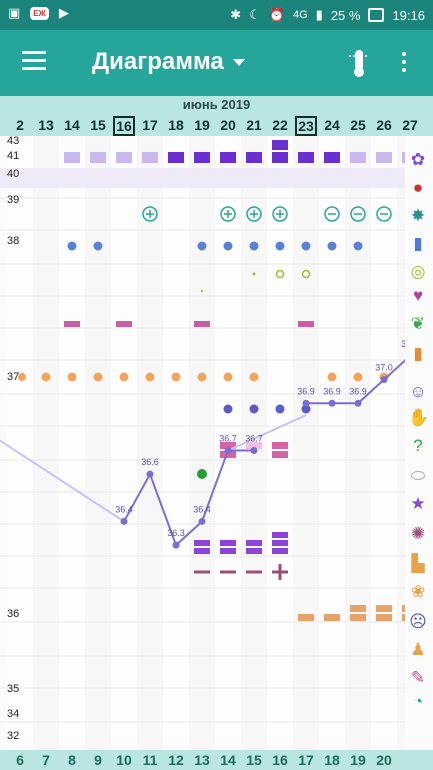 This screenshot has height=770, width=433. I want to click on temp-point-label: 36.9, so click(306, 391).